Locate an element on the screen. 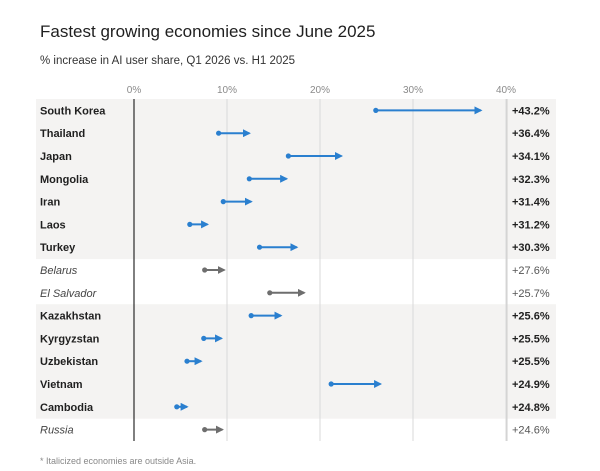 This screenshot has height=471, width=600. row-label: Laos is located at coordinates (53, 225).